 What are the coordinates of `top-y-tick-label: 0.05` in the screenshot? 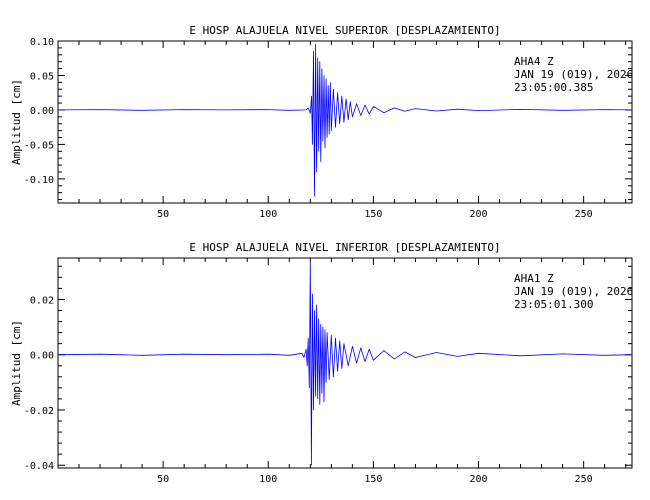 It's located at (42, 76).